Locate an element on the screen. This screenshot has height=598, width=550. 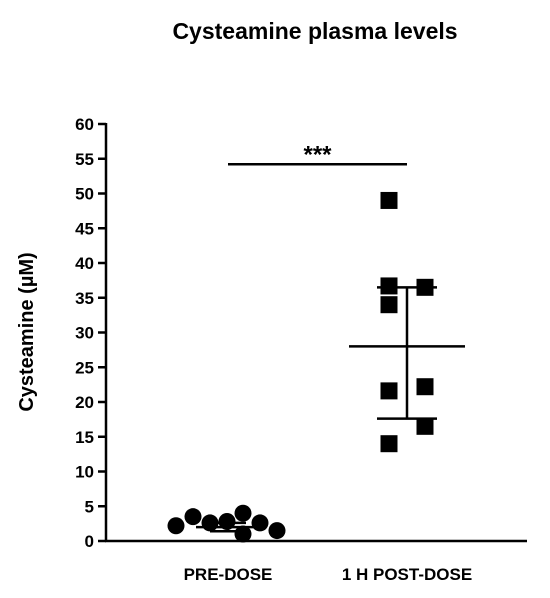
y-tick-label: 20 is located at coordinates (84, 402).